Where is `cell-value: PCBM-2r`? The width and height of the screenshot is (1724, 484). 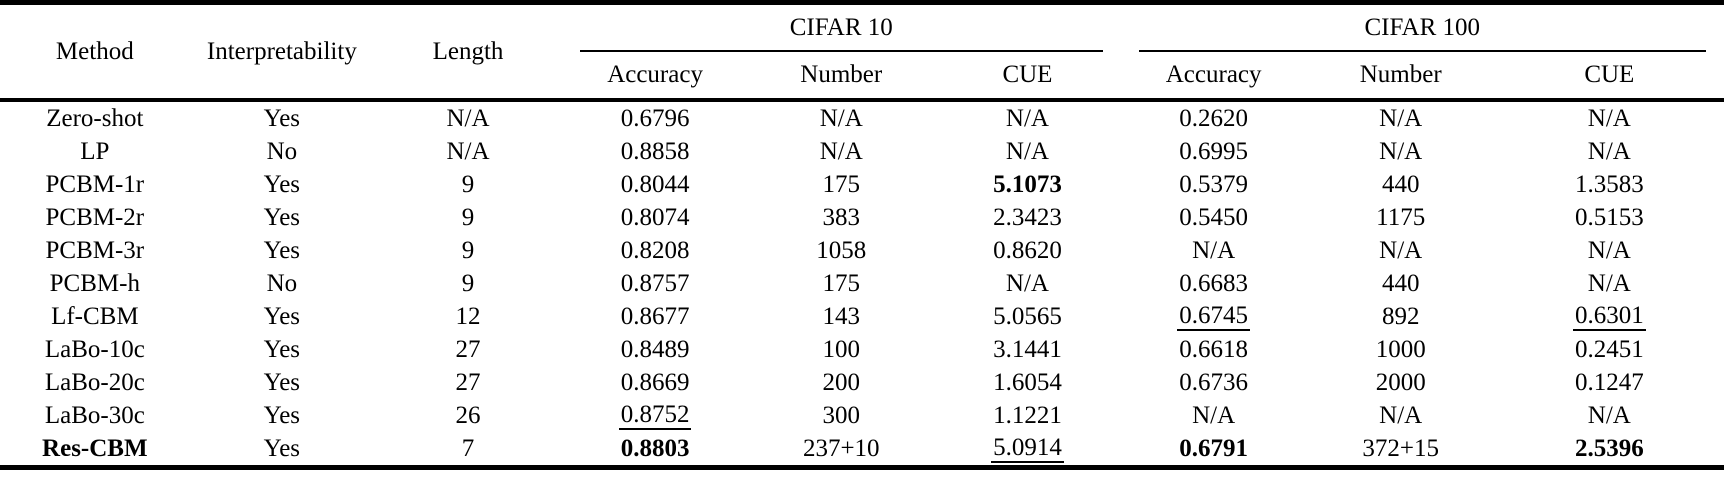
cell-value: PCBM-2r is located at coordinates (95, 217).